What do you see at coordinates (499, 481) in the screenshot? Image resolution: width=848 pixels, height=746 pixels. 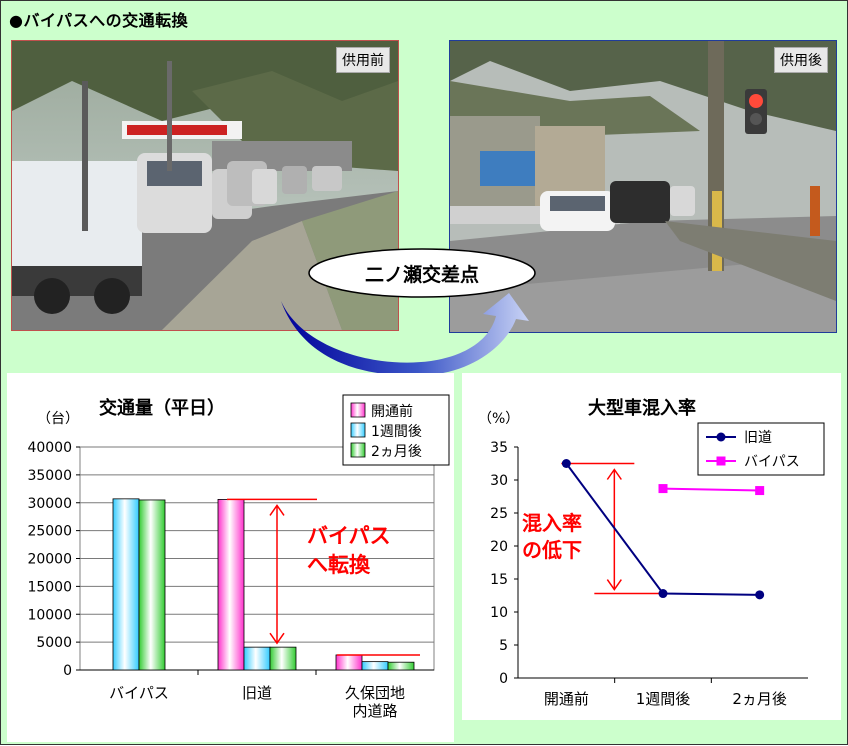 I see `ratio-y-tick-label: 30` at bounding box center [499, 481].